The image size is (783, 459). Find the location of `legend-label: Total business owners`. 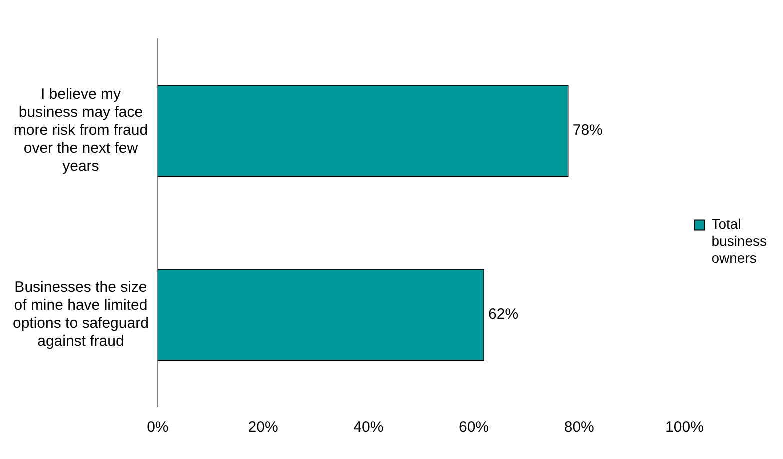

legend-label: Total business owners is located at coordinates (740, 241).